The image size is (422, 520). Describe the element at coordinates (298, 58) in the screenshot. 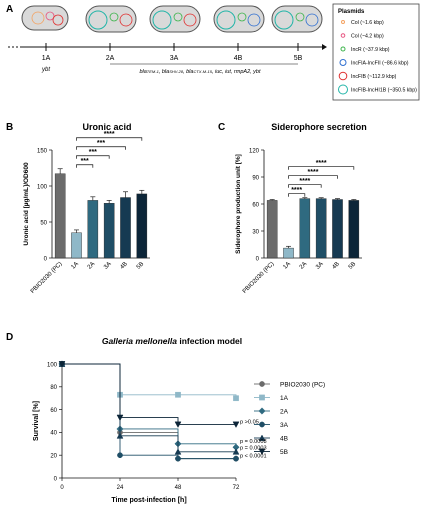

I see `timeline-label-5b: 5B` at that location.